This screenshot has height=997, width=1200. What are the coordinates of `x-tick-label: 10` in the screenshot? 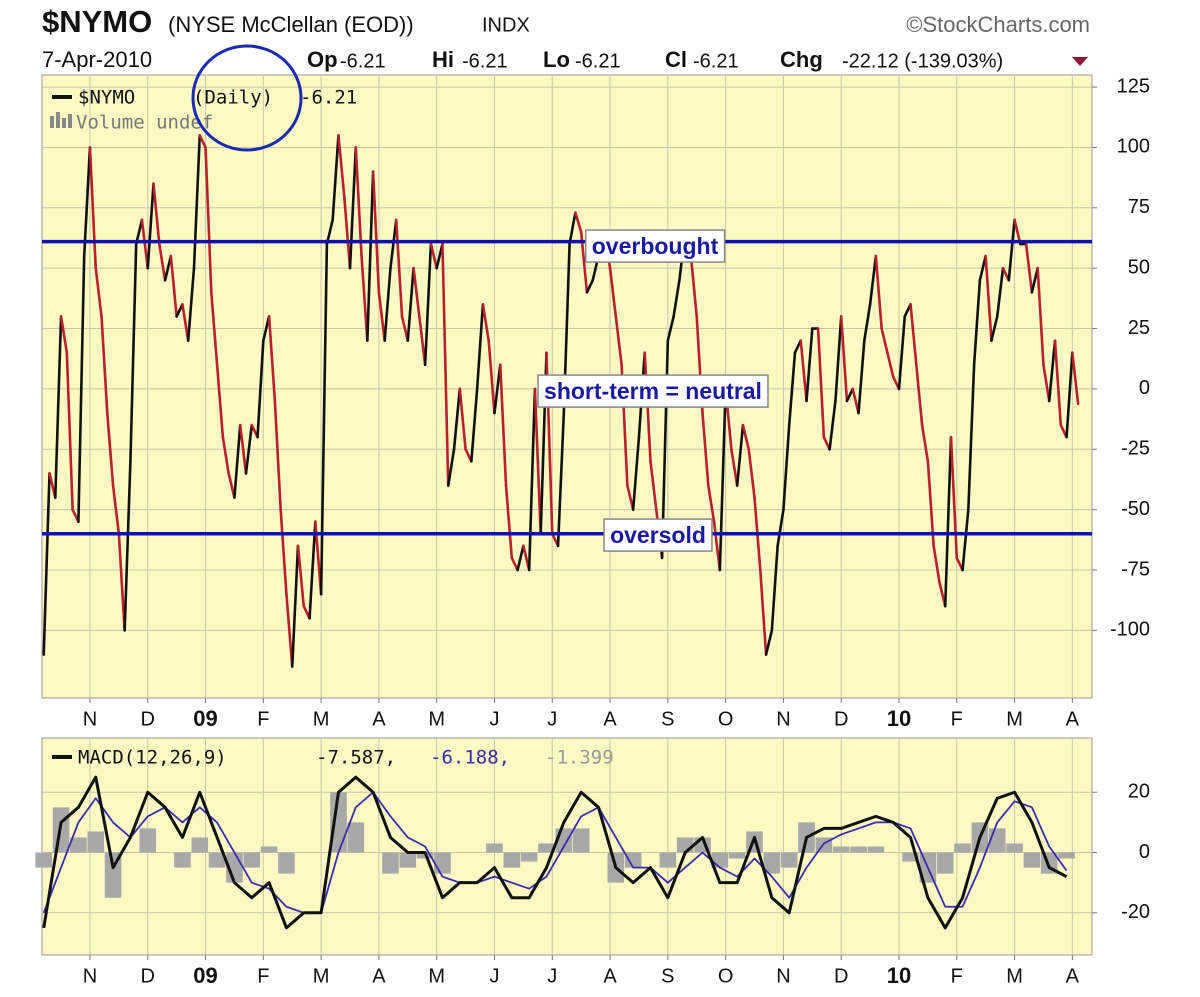 It's located at (899, 975).